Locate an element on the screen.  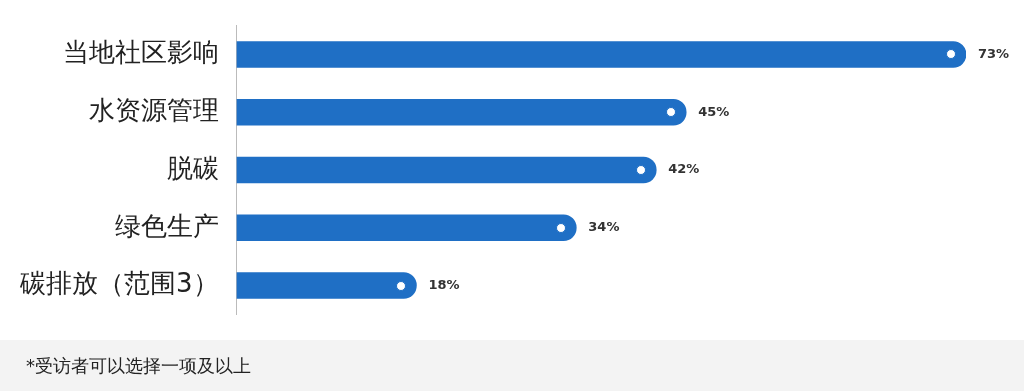
data-label: 42% is located at coordinates (684, 169).